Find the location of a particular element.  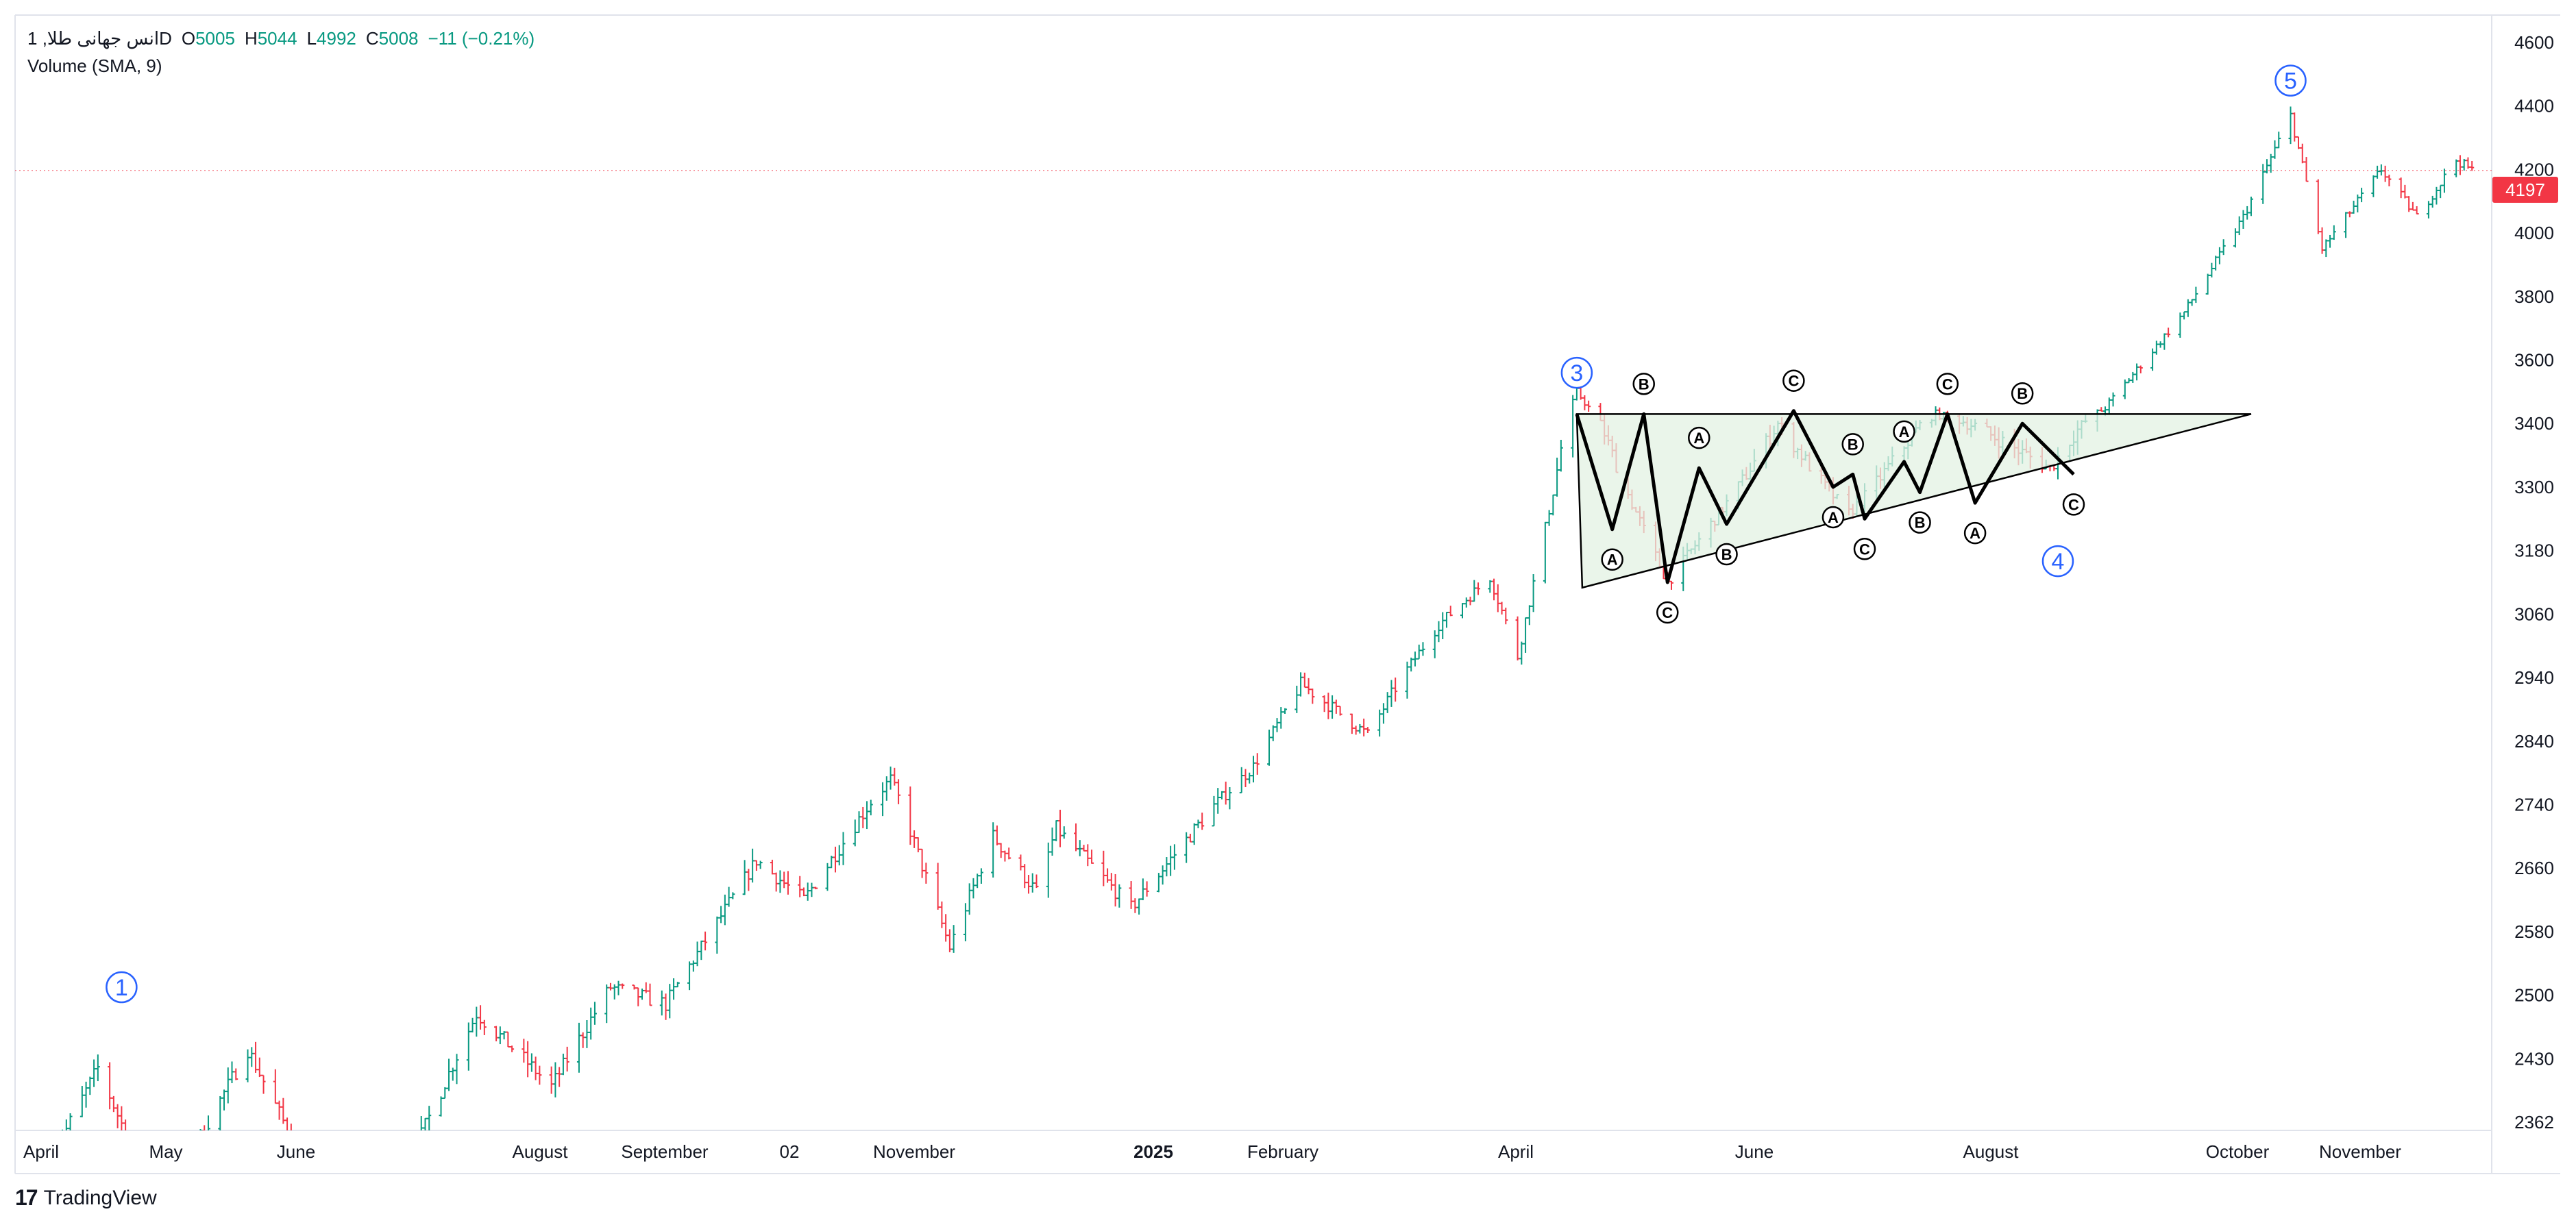

price-tick-label: 4600 is located at coordinates (2534, 42).